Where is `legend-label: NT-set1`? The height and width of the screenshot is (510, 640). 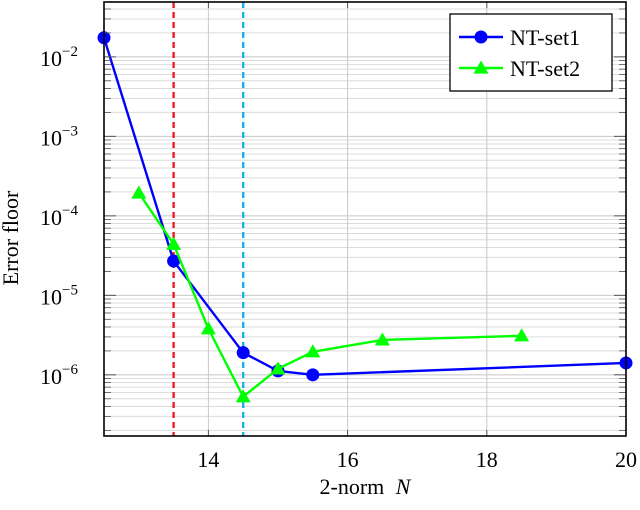 legend-label: NT-set1 is located at coordinates (545, 37).